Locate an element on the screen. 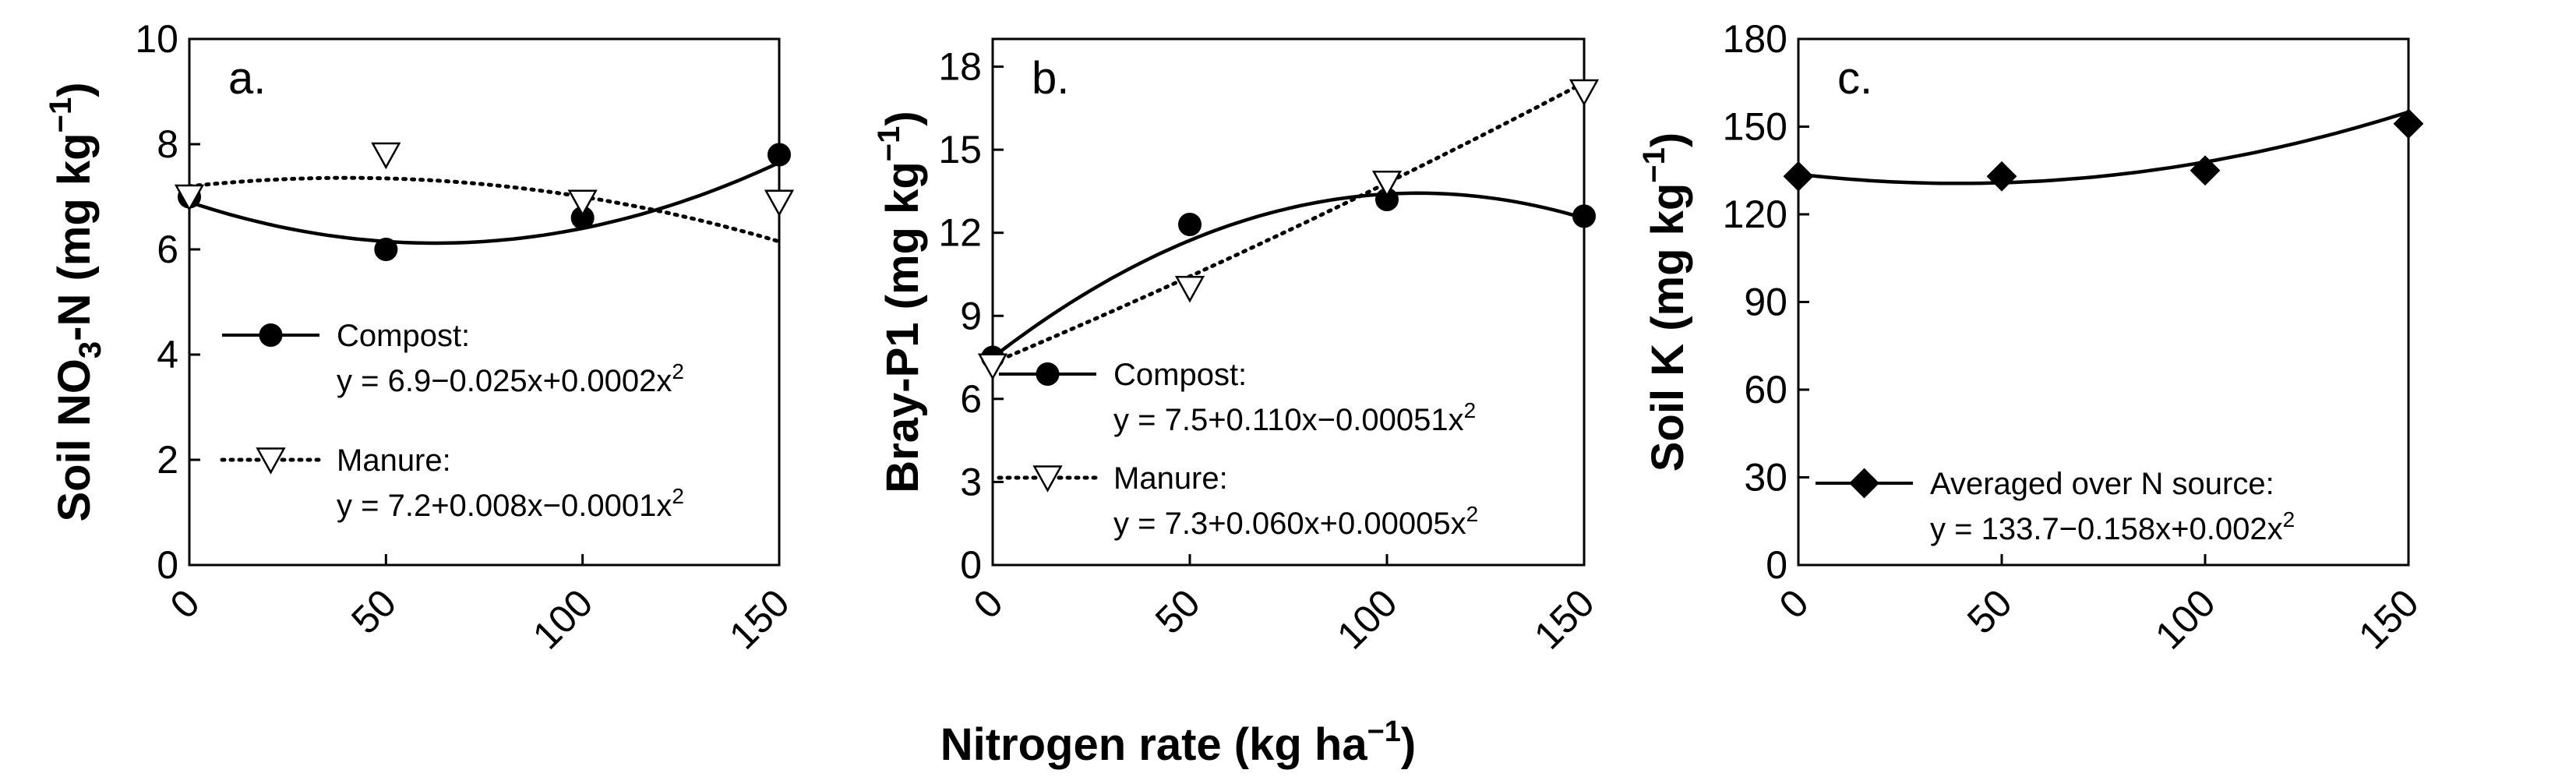 The image size is (2576, 777). y-axis-label: Soil NO3-N (mg kg−1) is located at coordinates (76, 301).